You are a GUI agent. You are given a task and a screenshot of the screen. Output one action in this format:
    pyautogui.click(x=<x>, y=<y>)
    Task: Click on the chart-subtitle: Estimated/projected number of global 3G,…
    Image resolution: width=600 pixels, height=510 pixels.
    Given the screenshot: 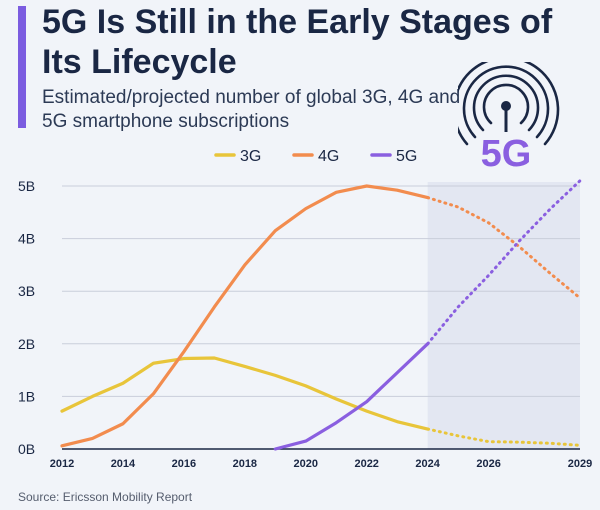 What is the action you would take?
    pyautogui.click(x=251, y=109)
    